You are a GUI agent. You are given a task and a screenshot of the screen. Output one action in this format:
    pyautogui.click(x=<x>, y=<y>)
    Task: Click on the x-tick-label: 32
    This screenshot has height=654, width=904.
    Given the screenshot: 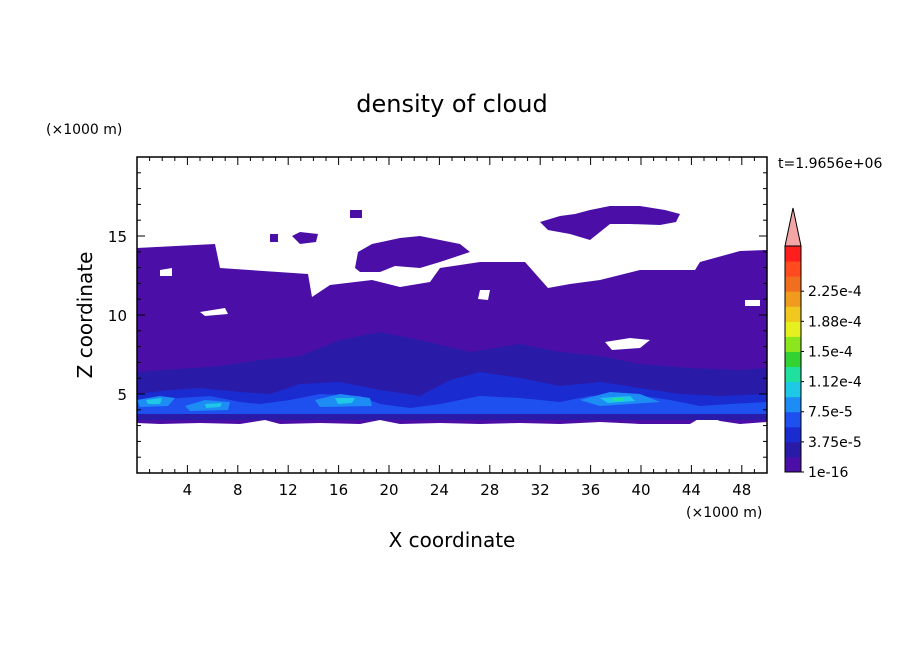 What is the action you would take?
    pyautogui.click(x=540, y=490)
    